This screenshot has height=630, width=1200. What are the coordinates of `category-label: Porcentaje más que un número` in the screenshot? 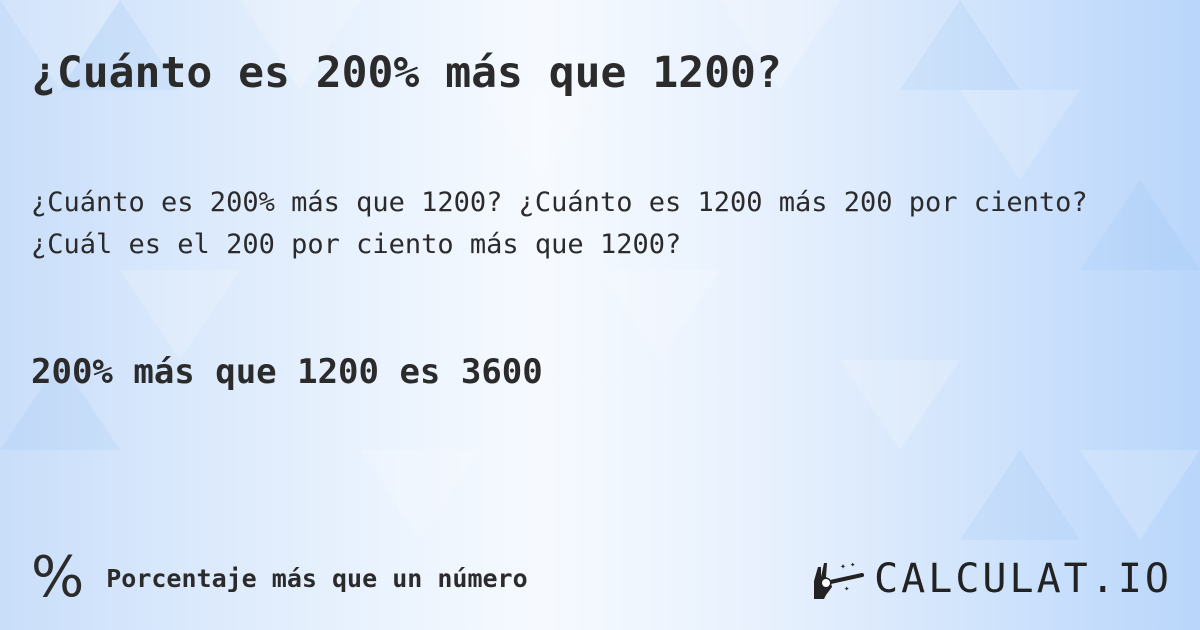 It's located at (317, 578).